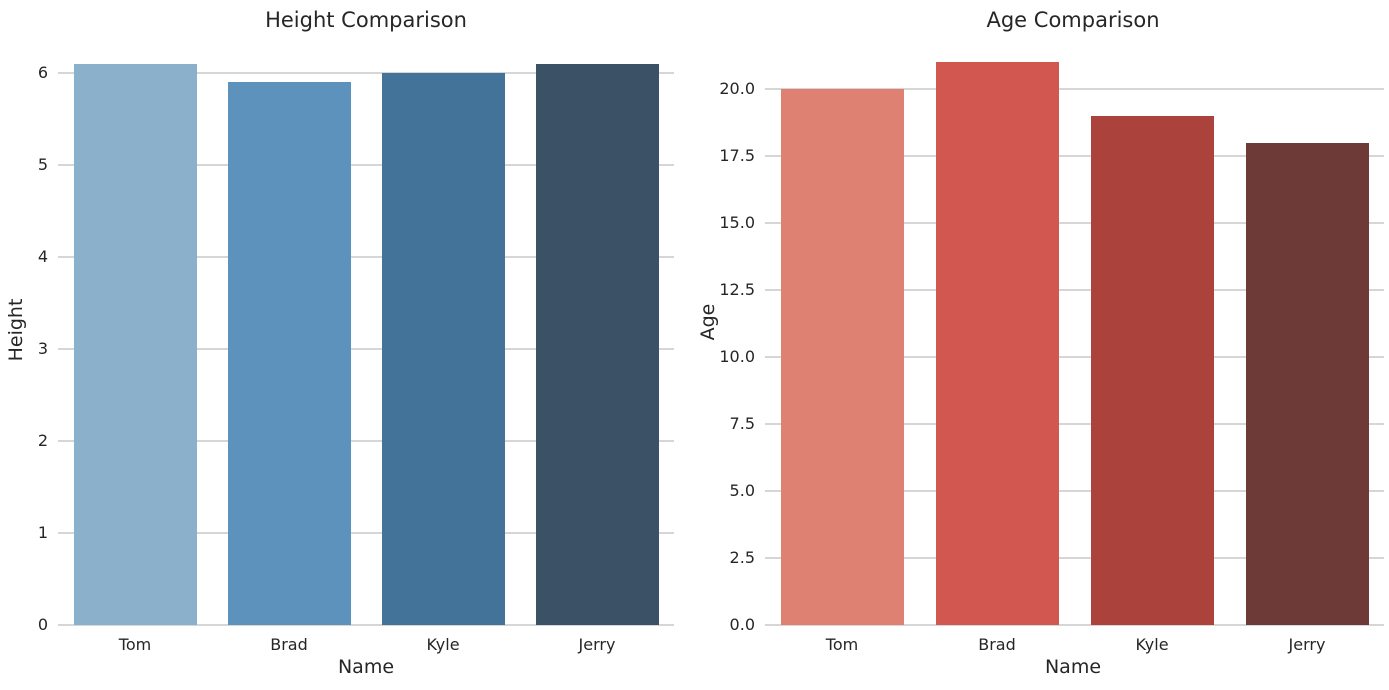 The image size is (1389, 690). What do you see at coordinates (1073, 667) in the screenshot?
I see `age-chart-xlabel: Name` at bounding box center [1073, 667].